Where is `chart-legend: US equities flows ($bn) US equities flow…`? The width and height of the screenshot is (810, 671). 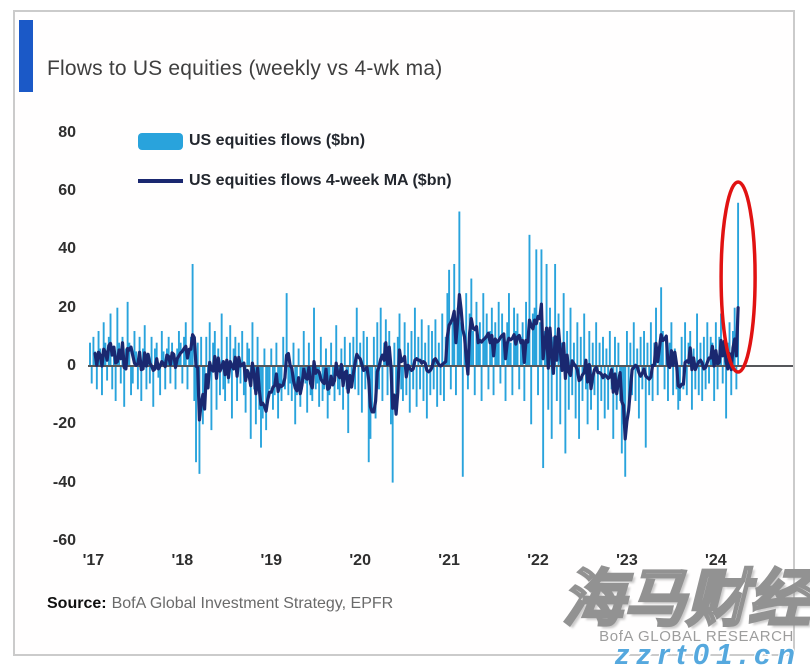 chart-legend: US equities flows ($bn) US equities flow… is located at coordinates (295, 170).